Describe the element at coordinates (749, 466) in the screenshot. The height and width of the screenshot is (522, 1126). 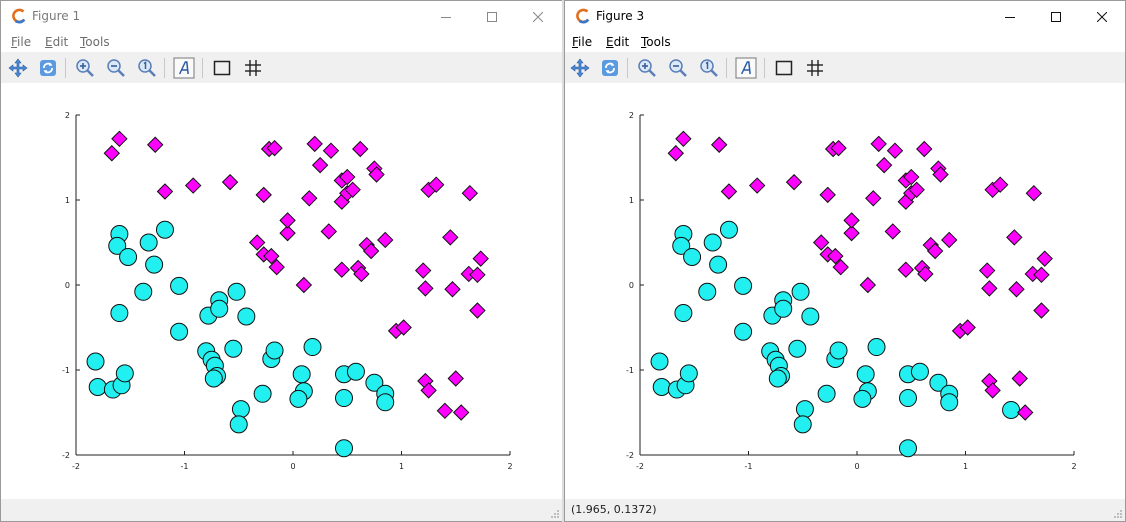
I see `x-tick-label: -1` at that location.